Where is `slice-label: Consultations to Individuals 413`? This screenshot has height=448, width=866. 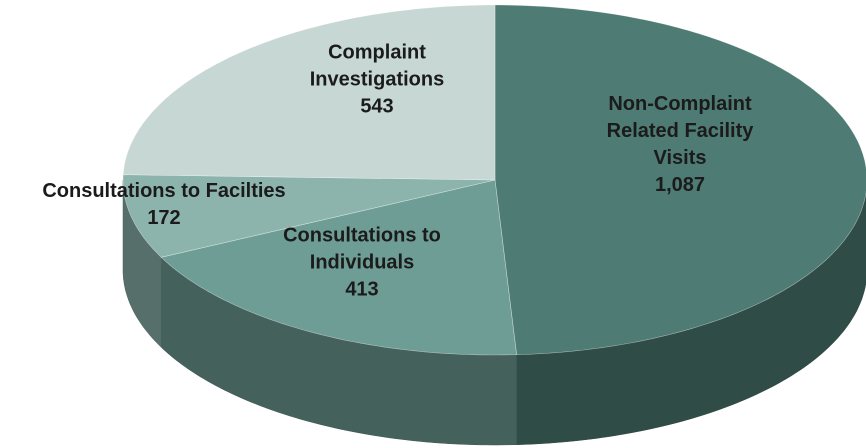 slice-label: Consultations to Individuals 413 is located at coordinates (362, 263).